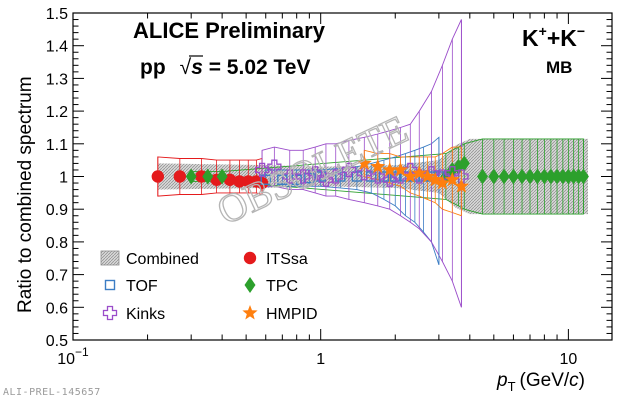 Image resolution: width=623 pixels, height=403 pixels. I want to click on itssa-sys-envelope, so click(210, 176).